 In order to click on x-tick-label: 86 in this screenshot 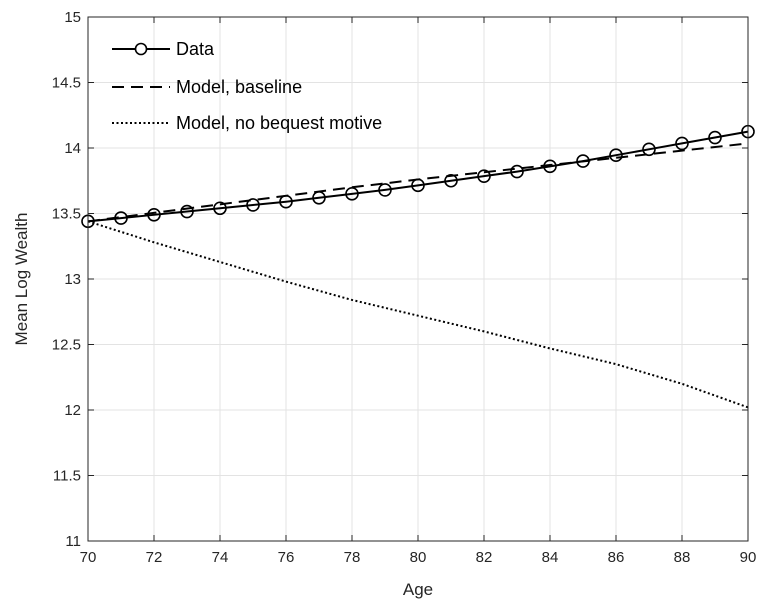, I will do `click(616, 557)`.